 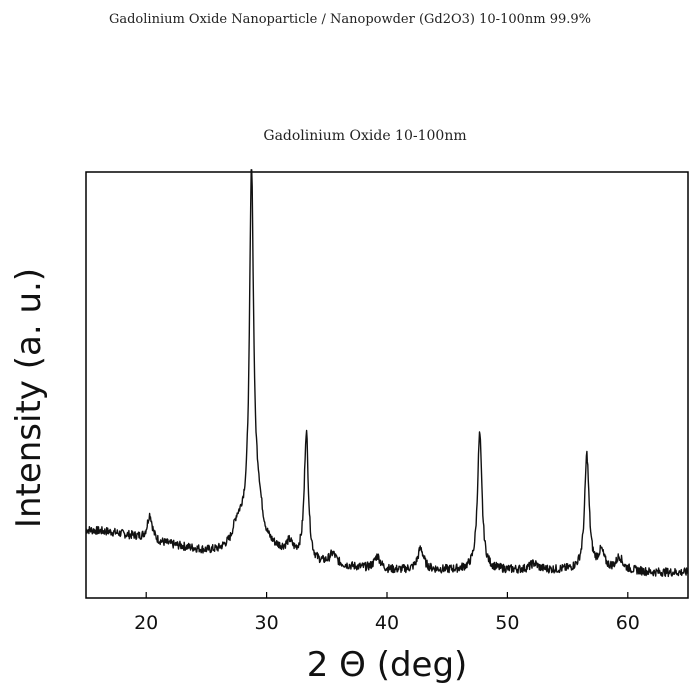 I want to click on x-tick-label: 60, so click(x=628, y=623).